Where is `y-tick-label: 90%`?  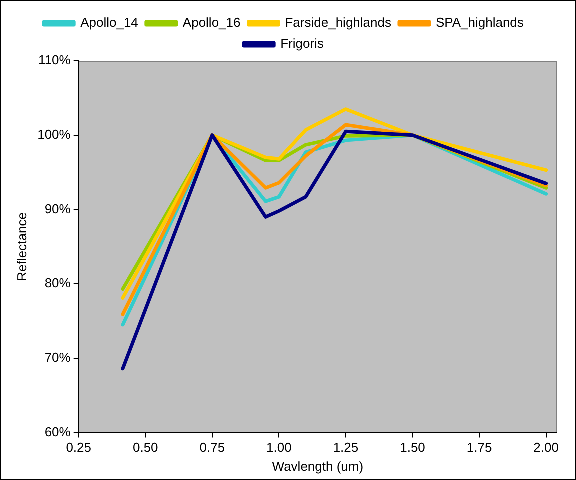
y-tick-label: 90% is located at coordinates (58, 208).